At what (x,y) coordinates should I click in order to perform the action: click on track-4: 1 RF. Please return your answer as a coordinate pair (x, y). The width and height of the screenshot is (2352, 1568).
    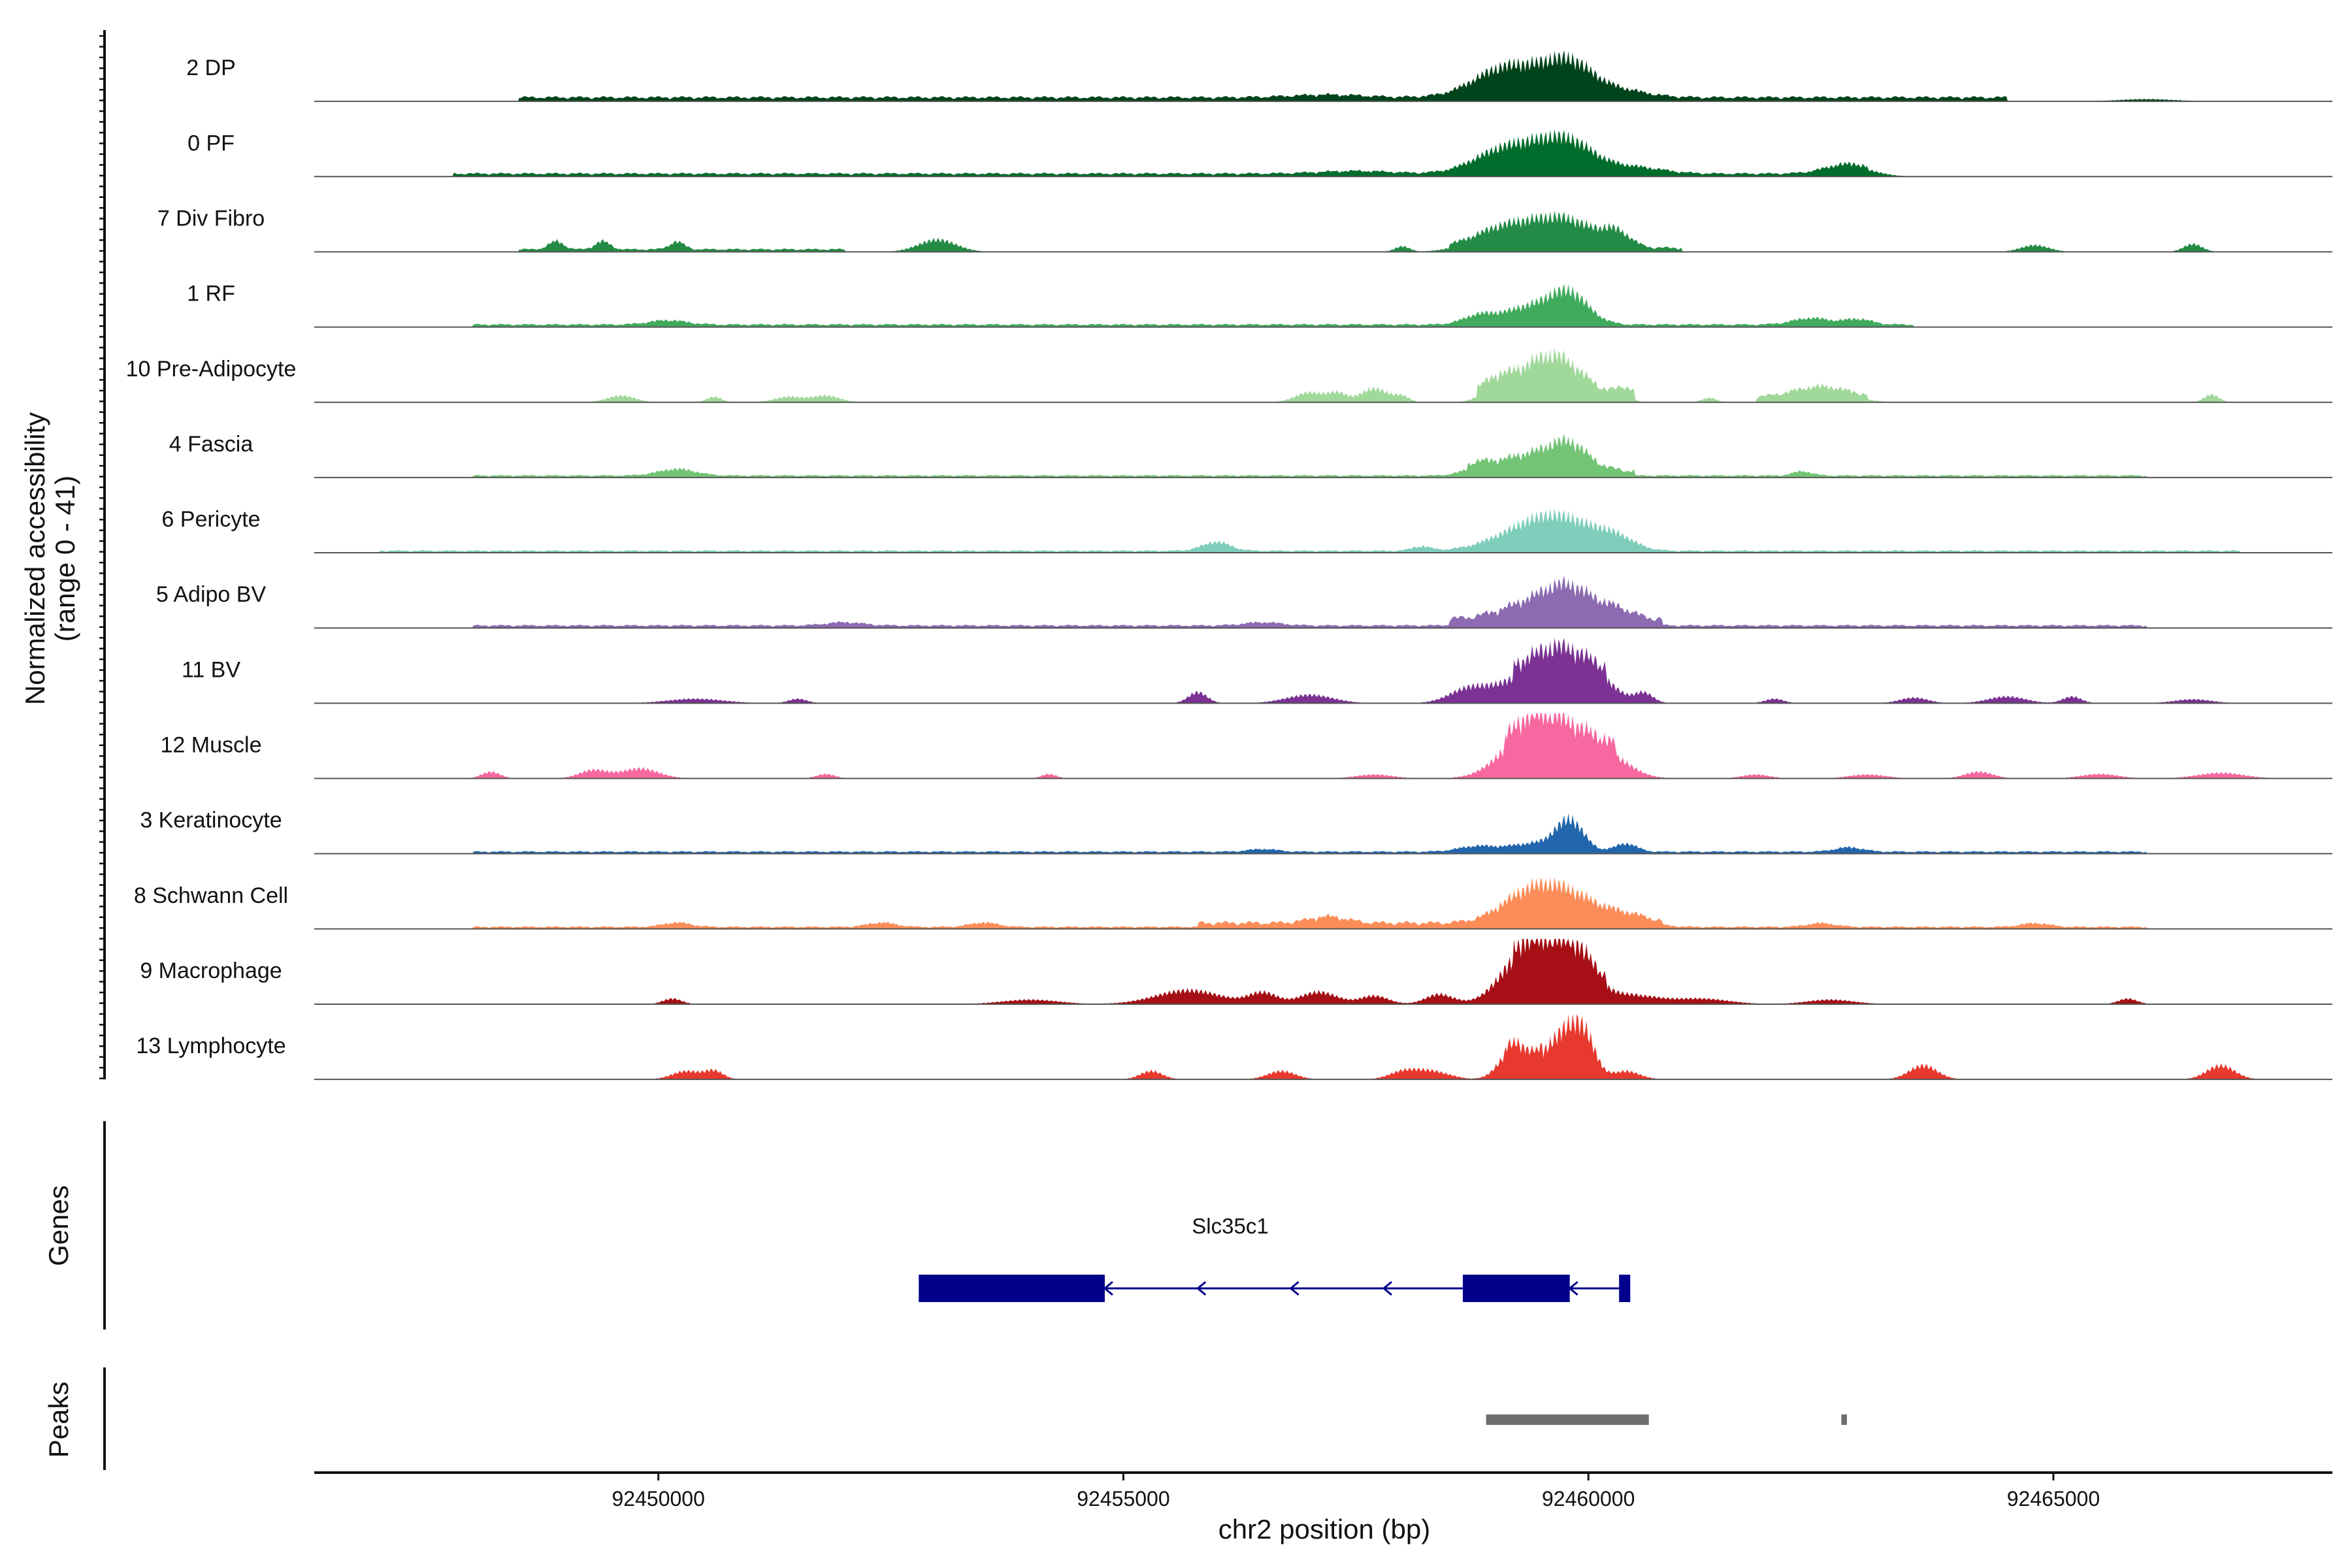
    Looking at the image, I should click on (1259, 305).